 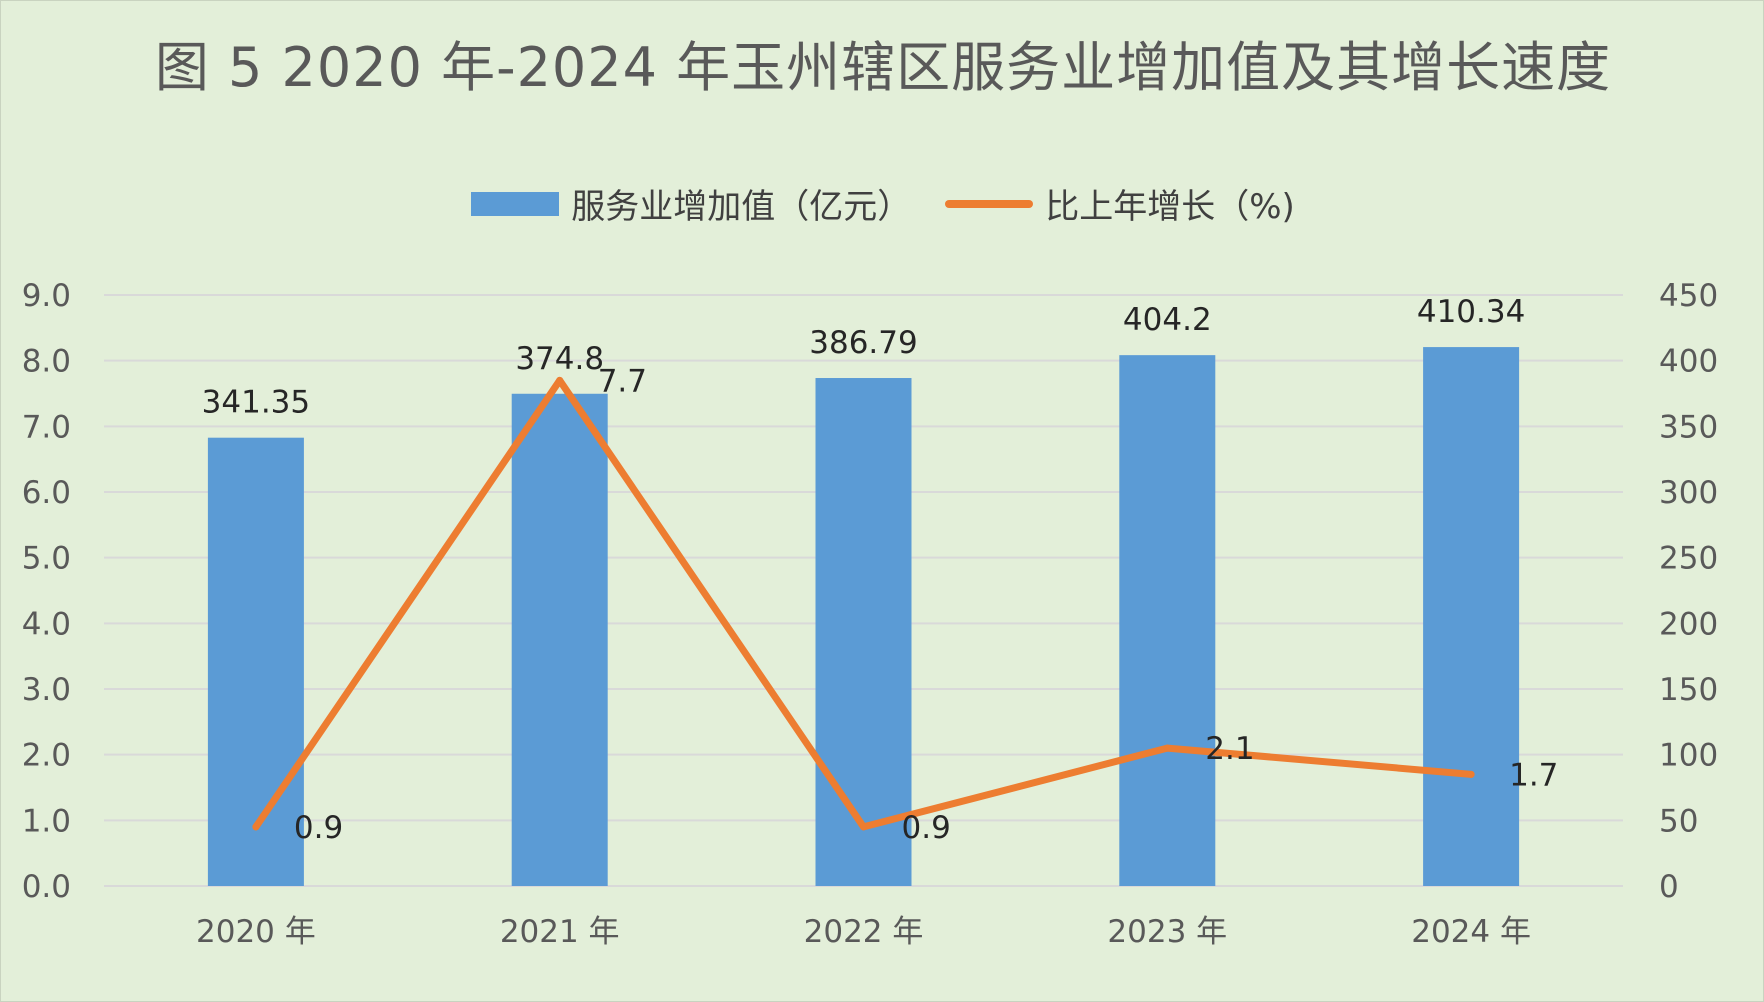 I want to click on x-axis-tick-label: 2023 年, so click(x=1167, y=932).